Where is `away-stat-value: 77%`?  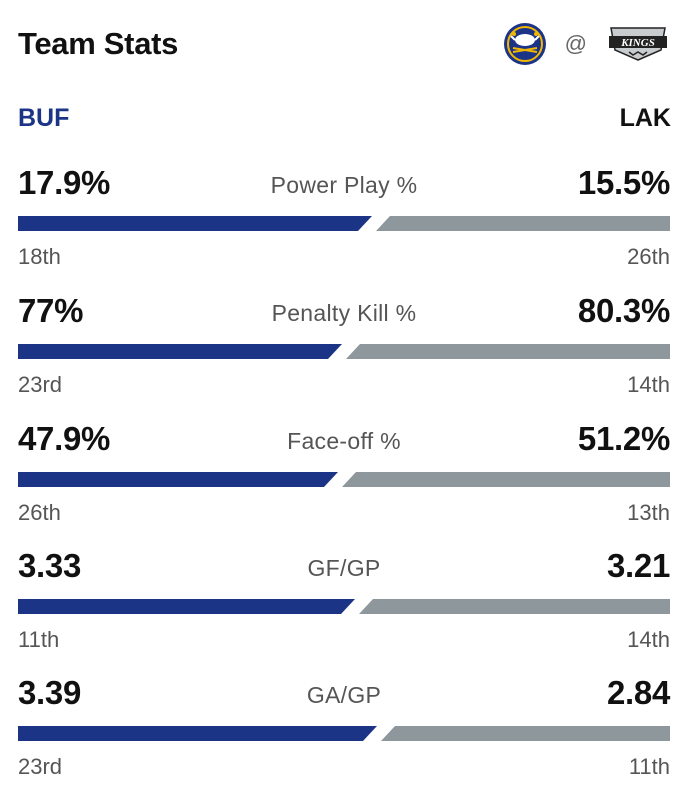
away-stat-value: 77% is located at coordinates (51, 310).